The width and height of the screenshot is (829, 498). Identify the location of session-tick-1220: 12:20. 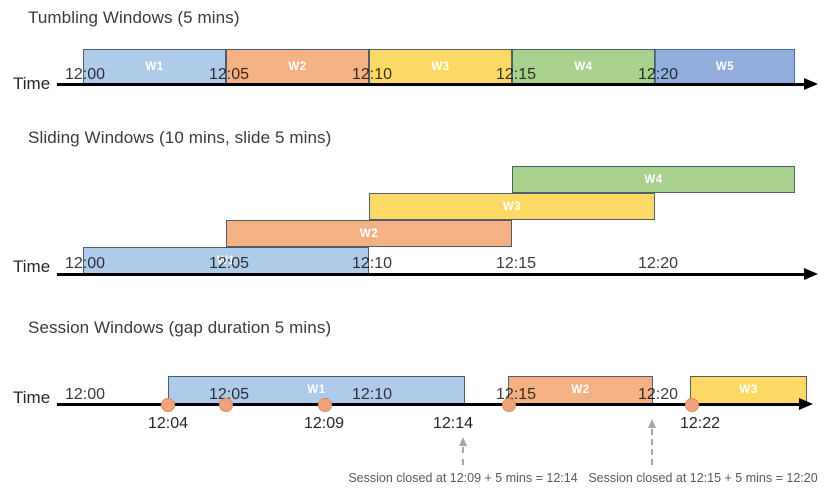
(658, 394).